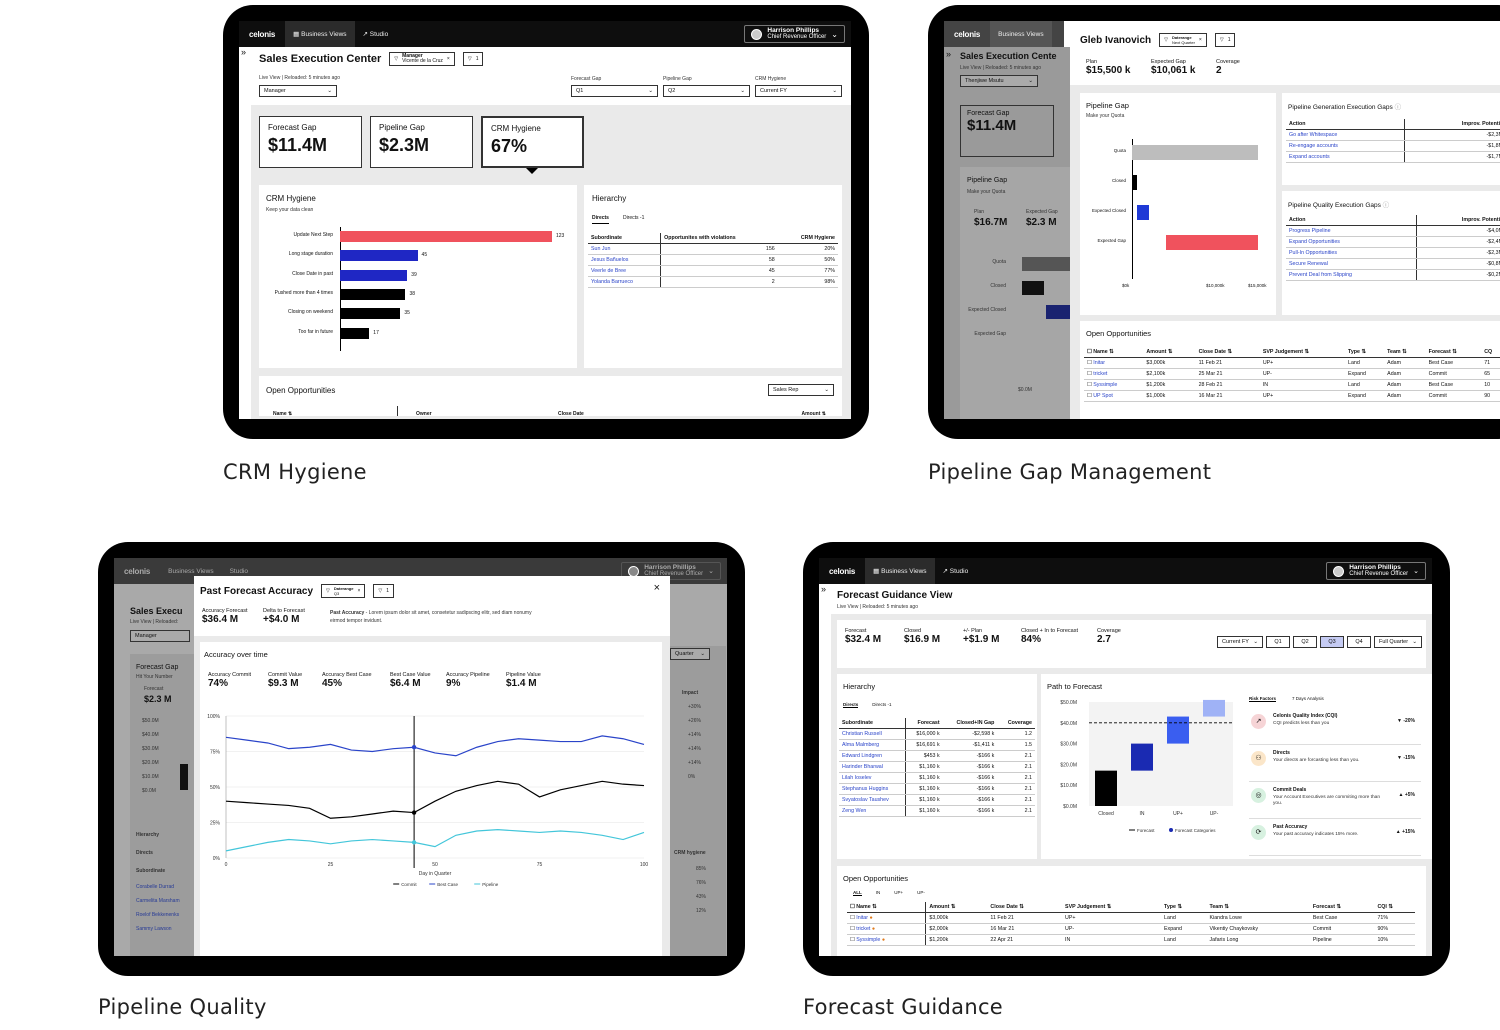  Describe the element at coordinates (1305, 642) in the screenshot. I see `quarter-q2: Q2` at that location.